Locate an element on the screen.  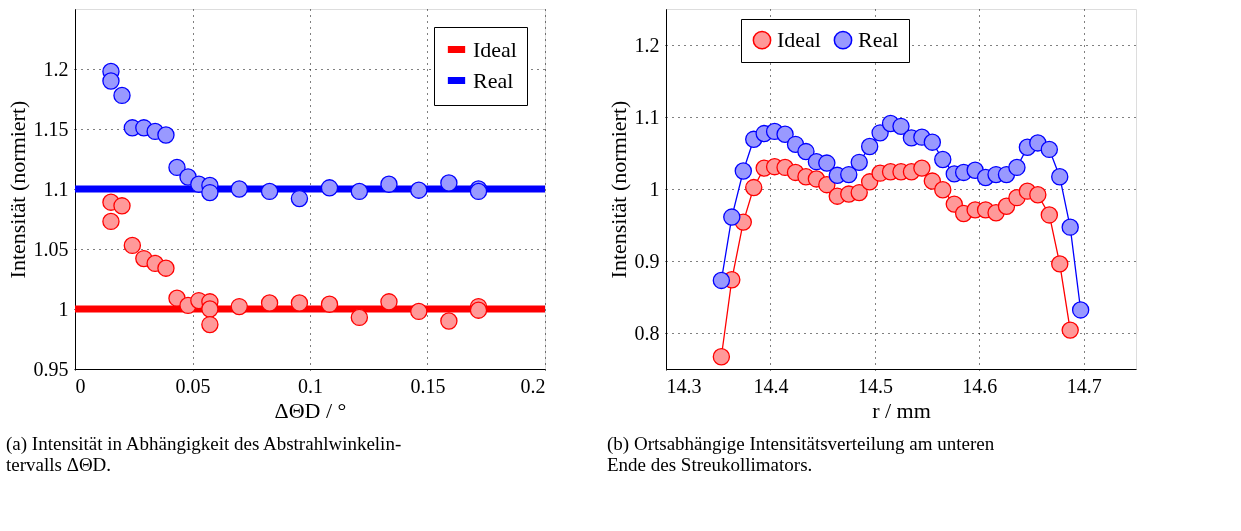
x-tick-label: 14.6 is located at coordinates (980, 385).